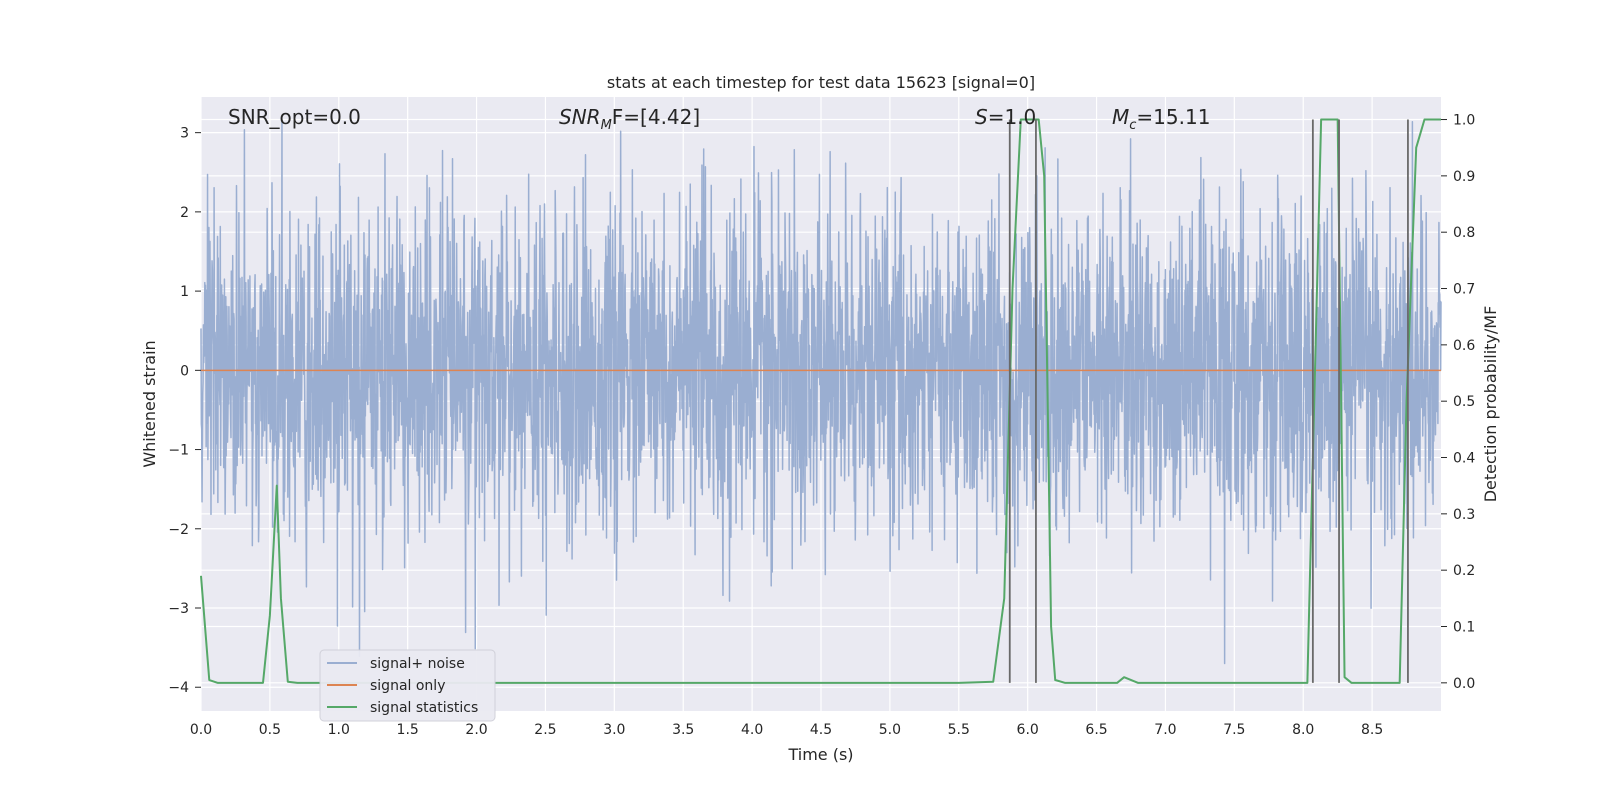 The height and width of the screenshot is (804, 1600). I want to click on y-tick-label: 3, so click(184, 134).